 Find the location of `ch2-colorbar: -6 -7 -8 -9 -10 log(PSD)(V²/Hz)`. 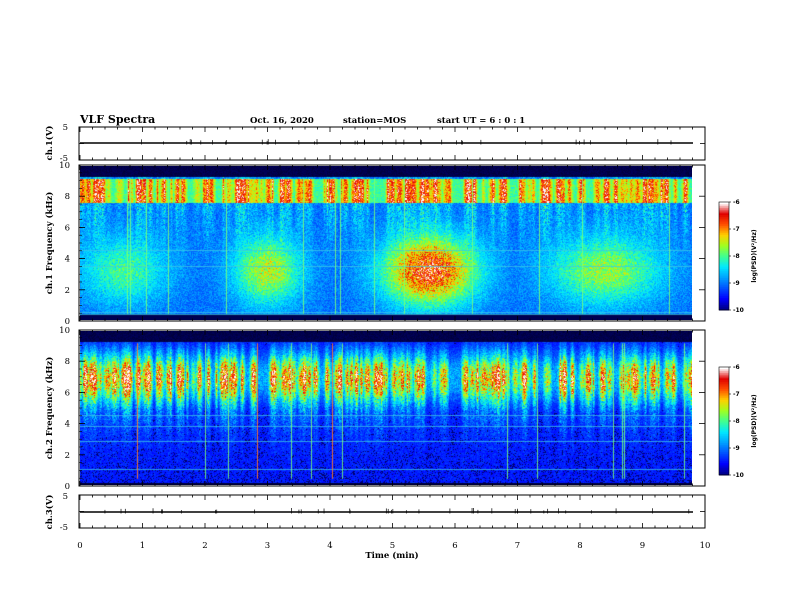

ch2-colorbar: -6 -7 -8 -9 -10 log(PSD)(V²/Hz) is located at coordinates (738, 421).